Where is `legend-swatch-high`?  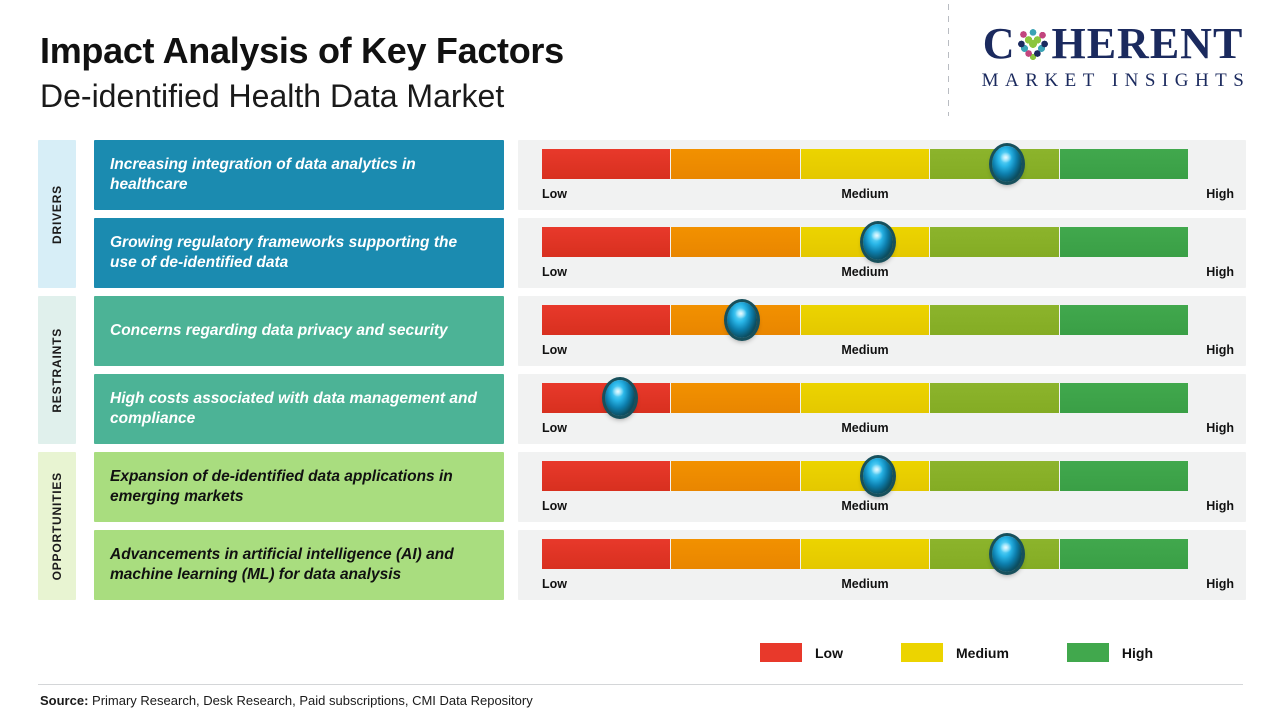
legend-swatch-high is located at coordinates (1087, 652).